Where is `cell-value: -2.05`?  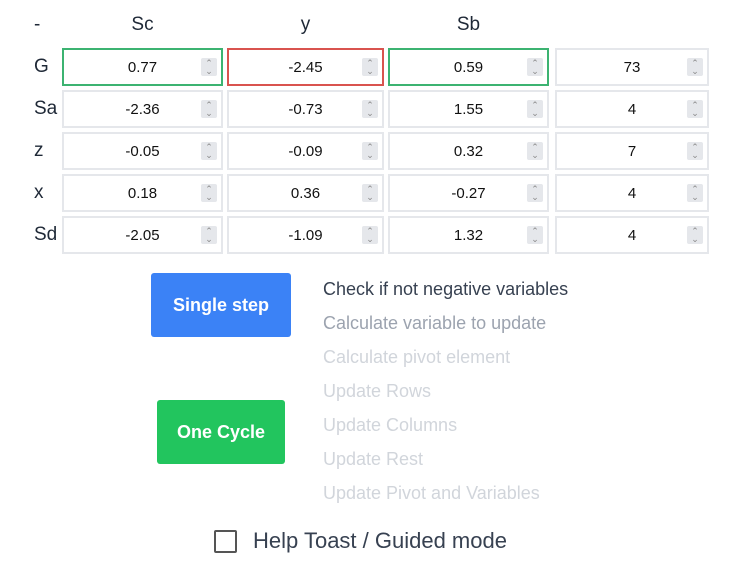 cell-value: -2.05 is located at coordinates (142, 235).